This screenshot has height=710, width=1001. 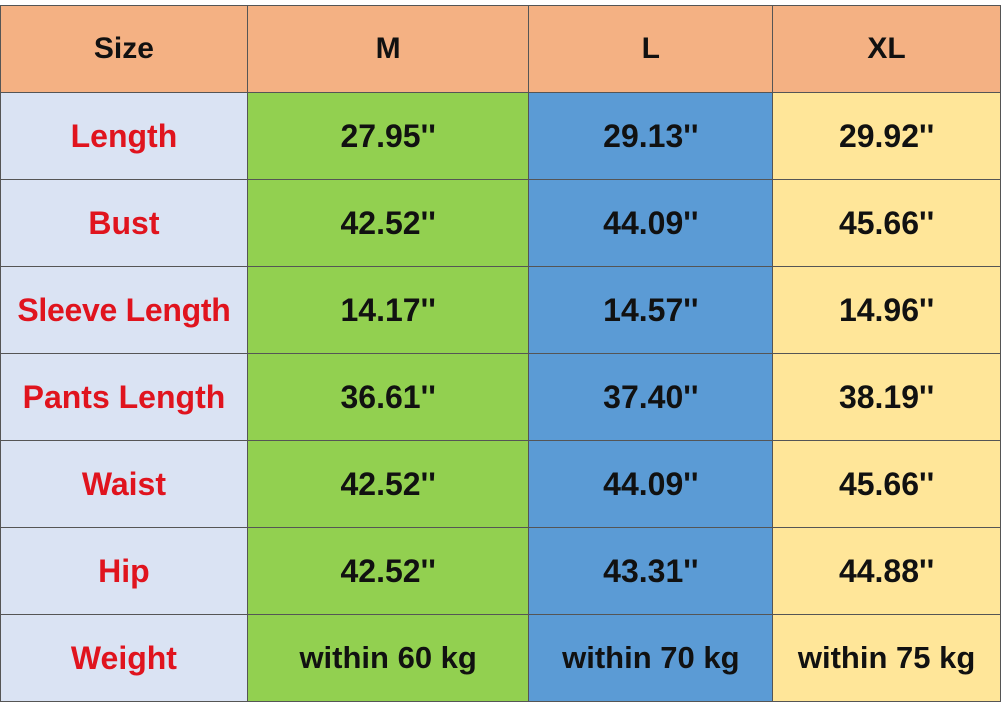 I want to click on cell-xl: 29.92'', so click(x=886, y=136).